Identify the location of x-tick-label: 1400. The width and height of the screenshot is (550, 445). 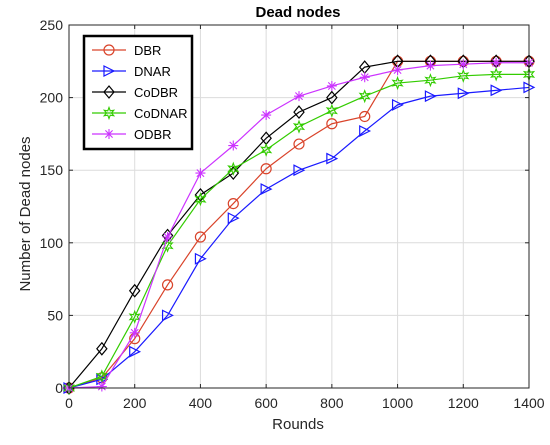
(528, 403).